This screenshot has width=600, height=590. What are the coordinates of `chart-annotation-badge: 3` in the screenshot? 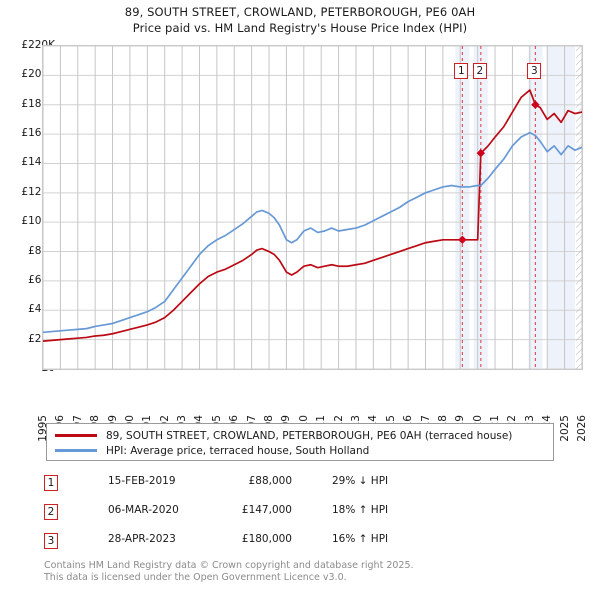 It's located at (534, 71).